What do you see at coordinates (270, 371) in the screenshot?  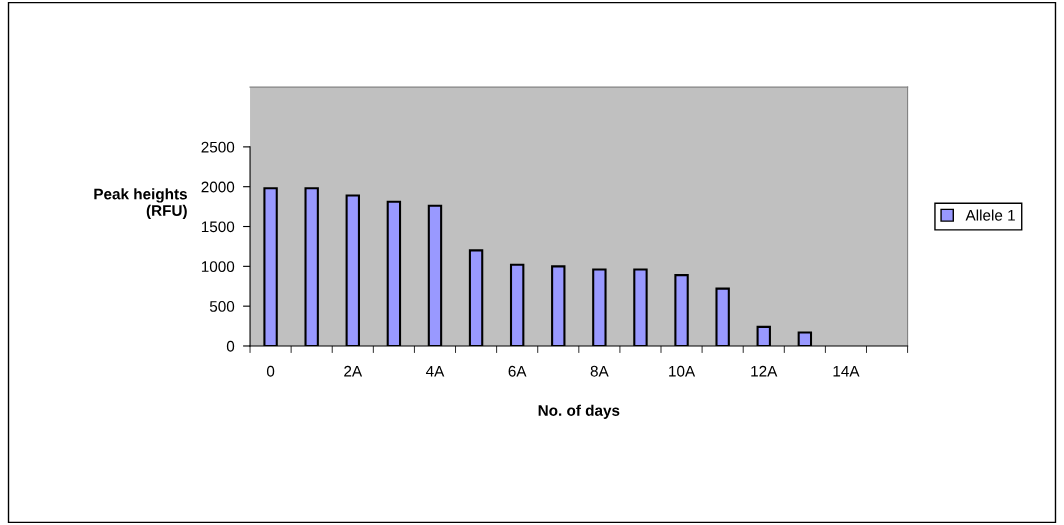 I see `x-tick-label: 0` at bounding box center [270, 371].